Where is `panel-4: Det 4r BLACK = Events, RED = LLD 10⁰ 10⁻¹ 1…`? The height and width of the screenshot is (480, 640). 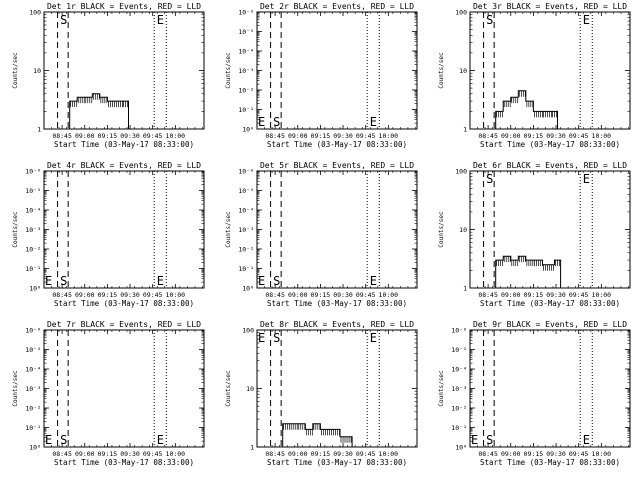
panel-4: Det 4r BLACK = Events, RED = LLD 10⁰ 10⁻¹ 1… is located at coordinates (108, 234).